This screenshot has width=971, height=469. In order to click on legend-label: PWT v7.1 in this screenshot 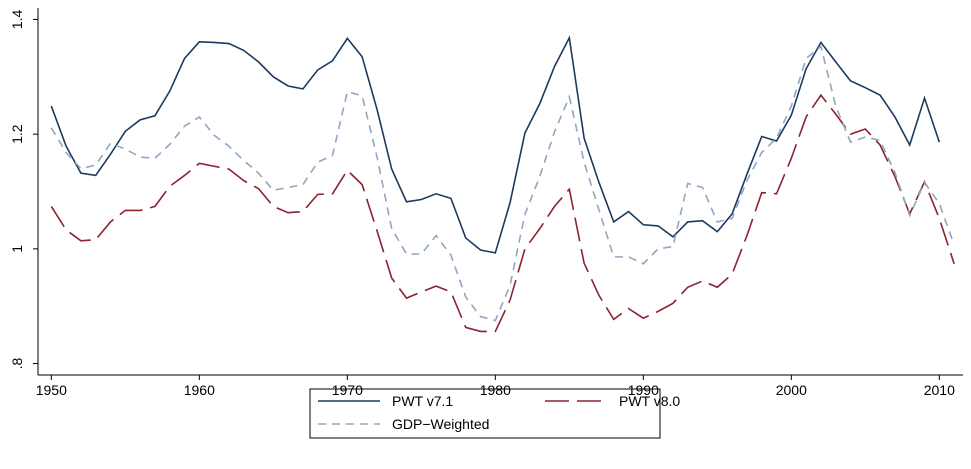, I will do `click(422, 401)`.